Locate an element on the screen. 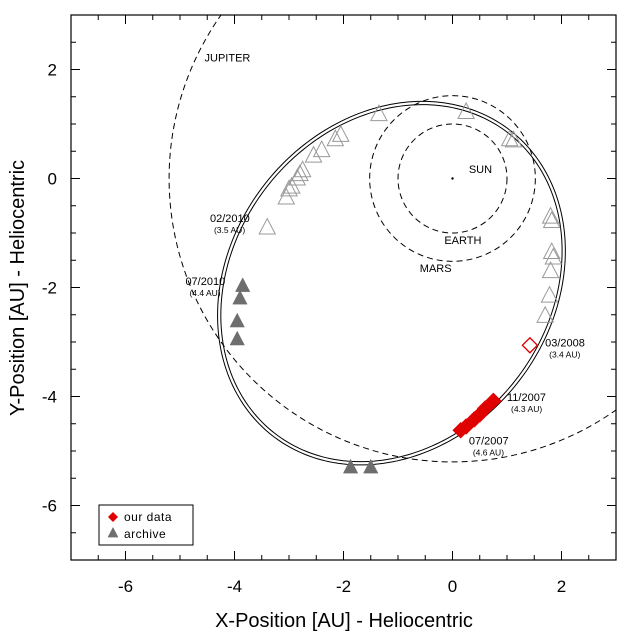  annotation-07-2010-distance: (4.4 AU) is located at coordinates (204, 293).